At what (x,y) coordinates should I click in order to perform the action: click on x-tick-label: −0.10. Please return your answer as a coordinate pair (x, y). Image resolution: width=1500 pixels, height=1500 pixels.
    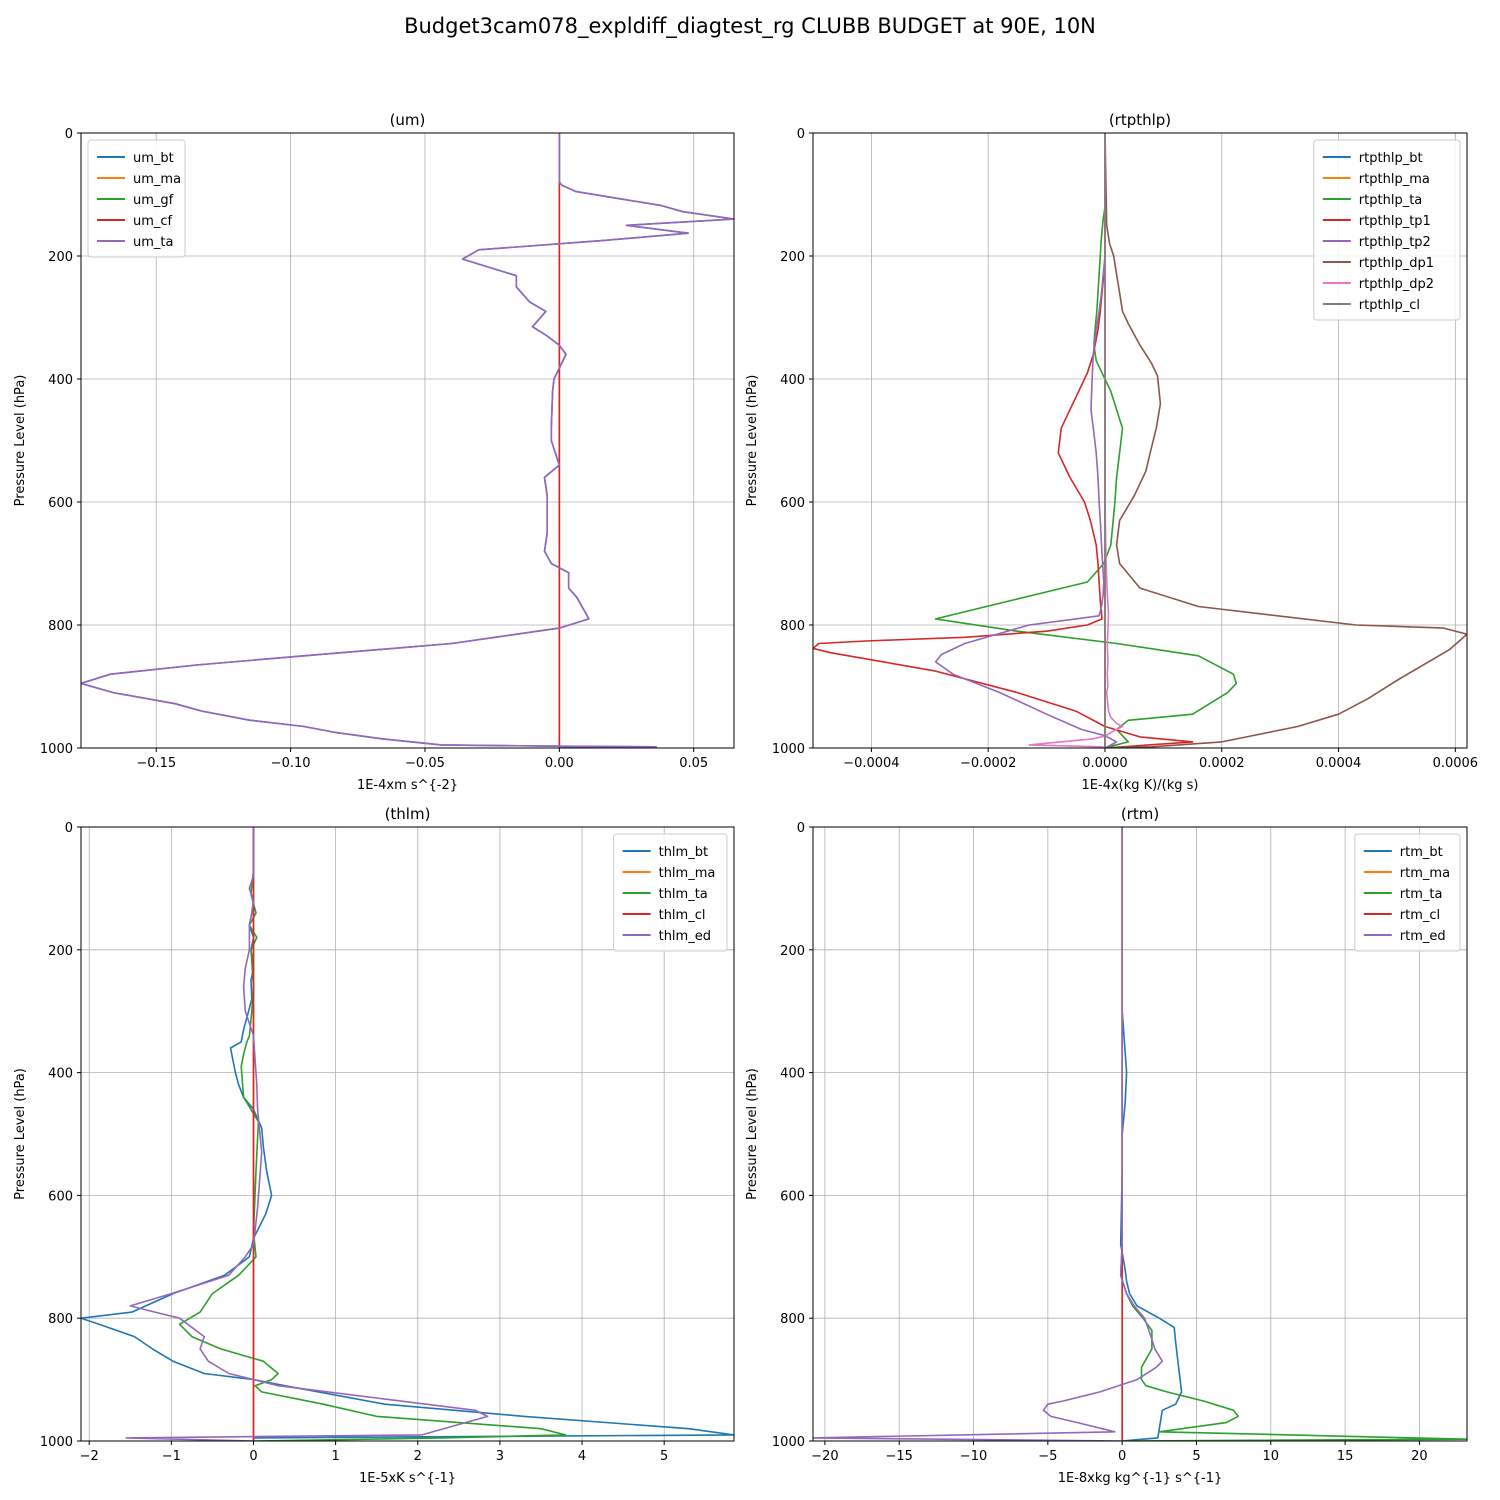
    Looking at the image, I should click on (291, 763).